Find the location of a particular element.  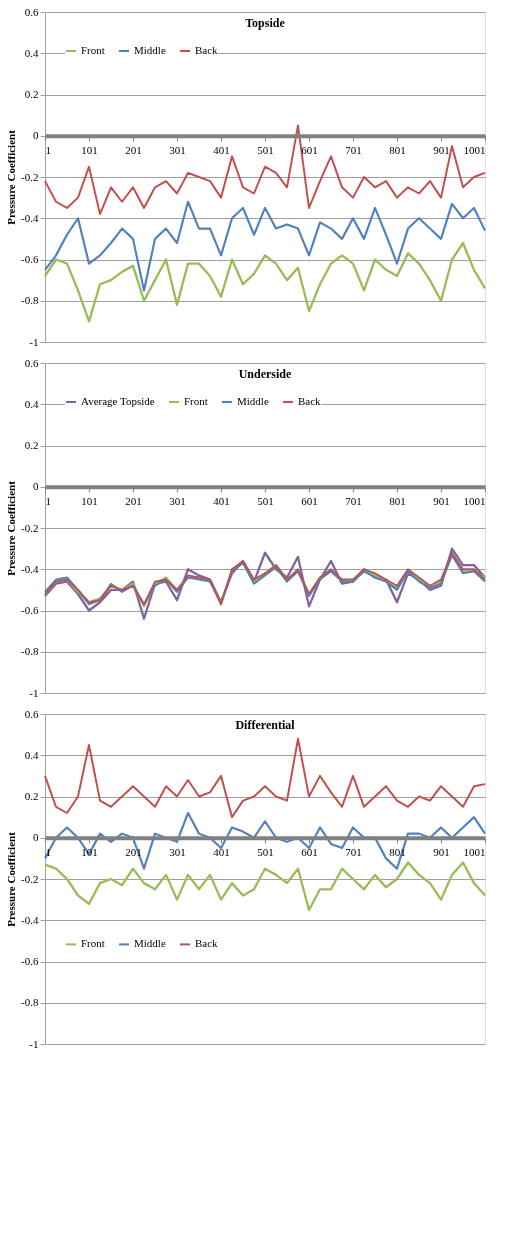

legend-label: Average Topside is located at coordinates (118, 401).